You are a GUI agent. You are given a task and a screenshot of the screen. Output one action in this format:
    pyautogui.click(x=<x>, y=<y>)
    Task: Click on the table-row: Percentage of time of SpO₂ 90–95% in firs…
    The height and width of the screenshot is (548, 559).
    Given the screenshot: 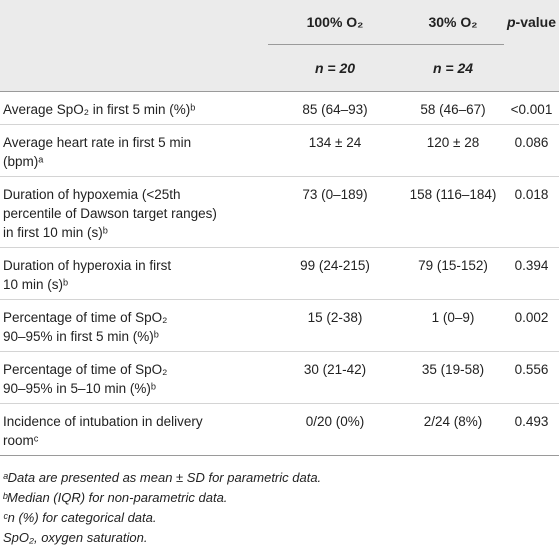 What is the action you would take?
    pyautogui.click(x=279, y=325)
    